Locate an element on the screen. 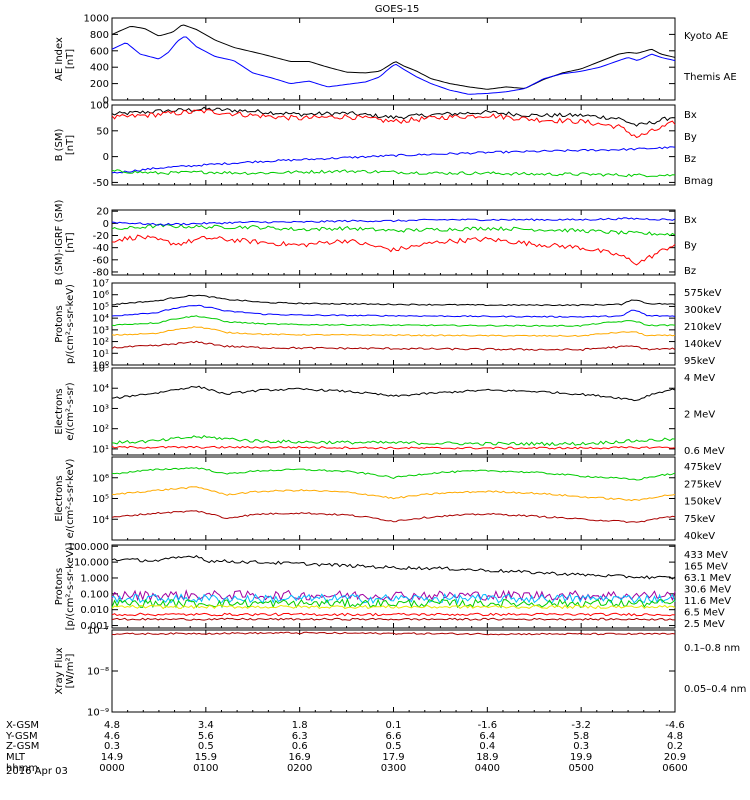 The height and width of the screenshot is (800, 750). legend-entry: 575keV is located at coordinates (703, 293).